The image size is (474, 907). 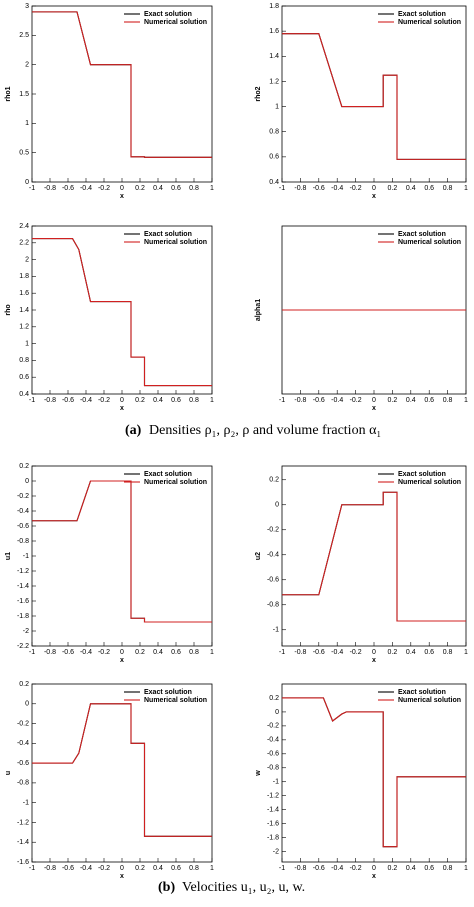 What do you see at coordinates (274, 157) in the screenshot?
I see `y-tick-label: 0.6` at bounding box center [274, 157].